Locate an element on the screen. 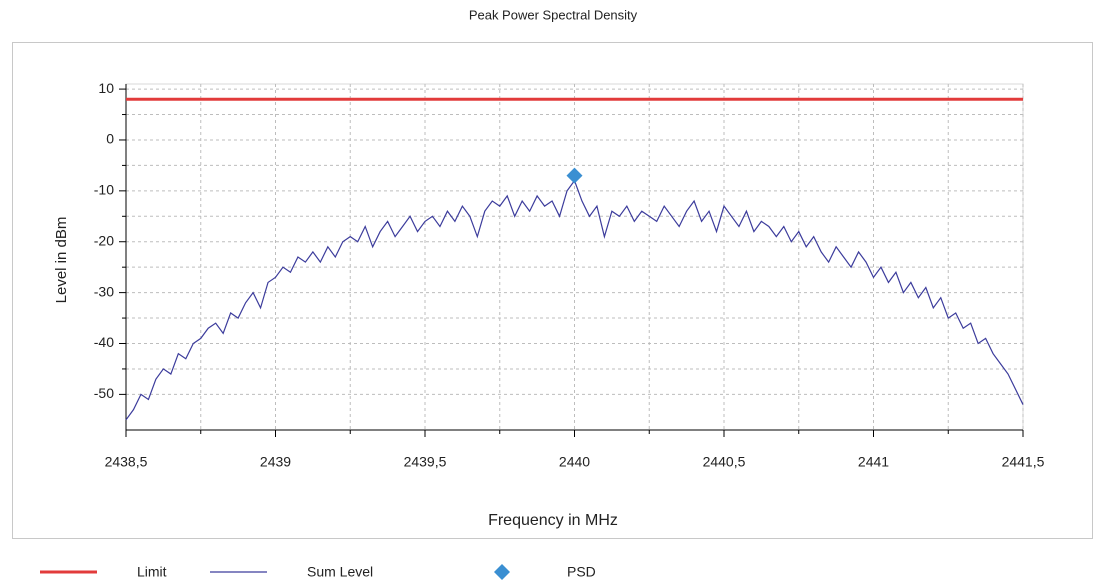 The image size is (1105, 586). y-tick-label: 0 is located at coordinates (110, 139).